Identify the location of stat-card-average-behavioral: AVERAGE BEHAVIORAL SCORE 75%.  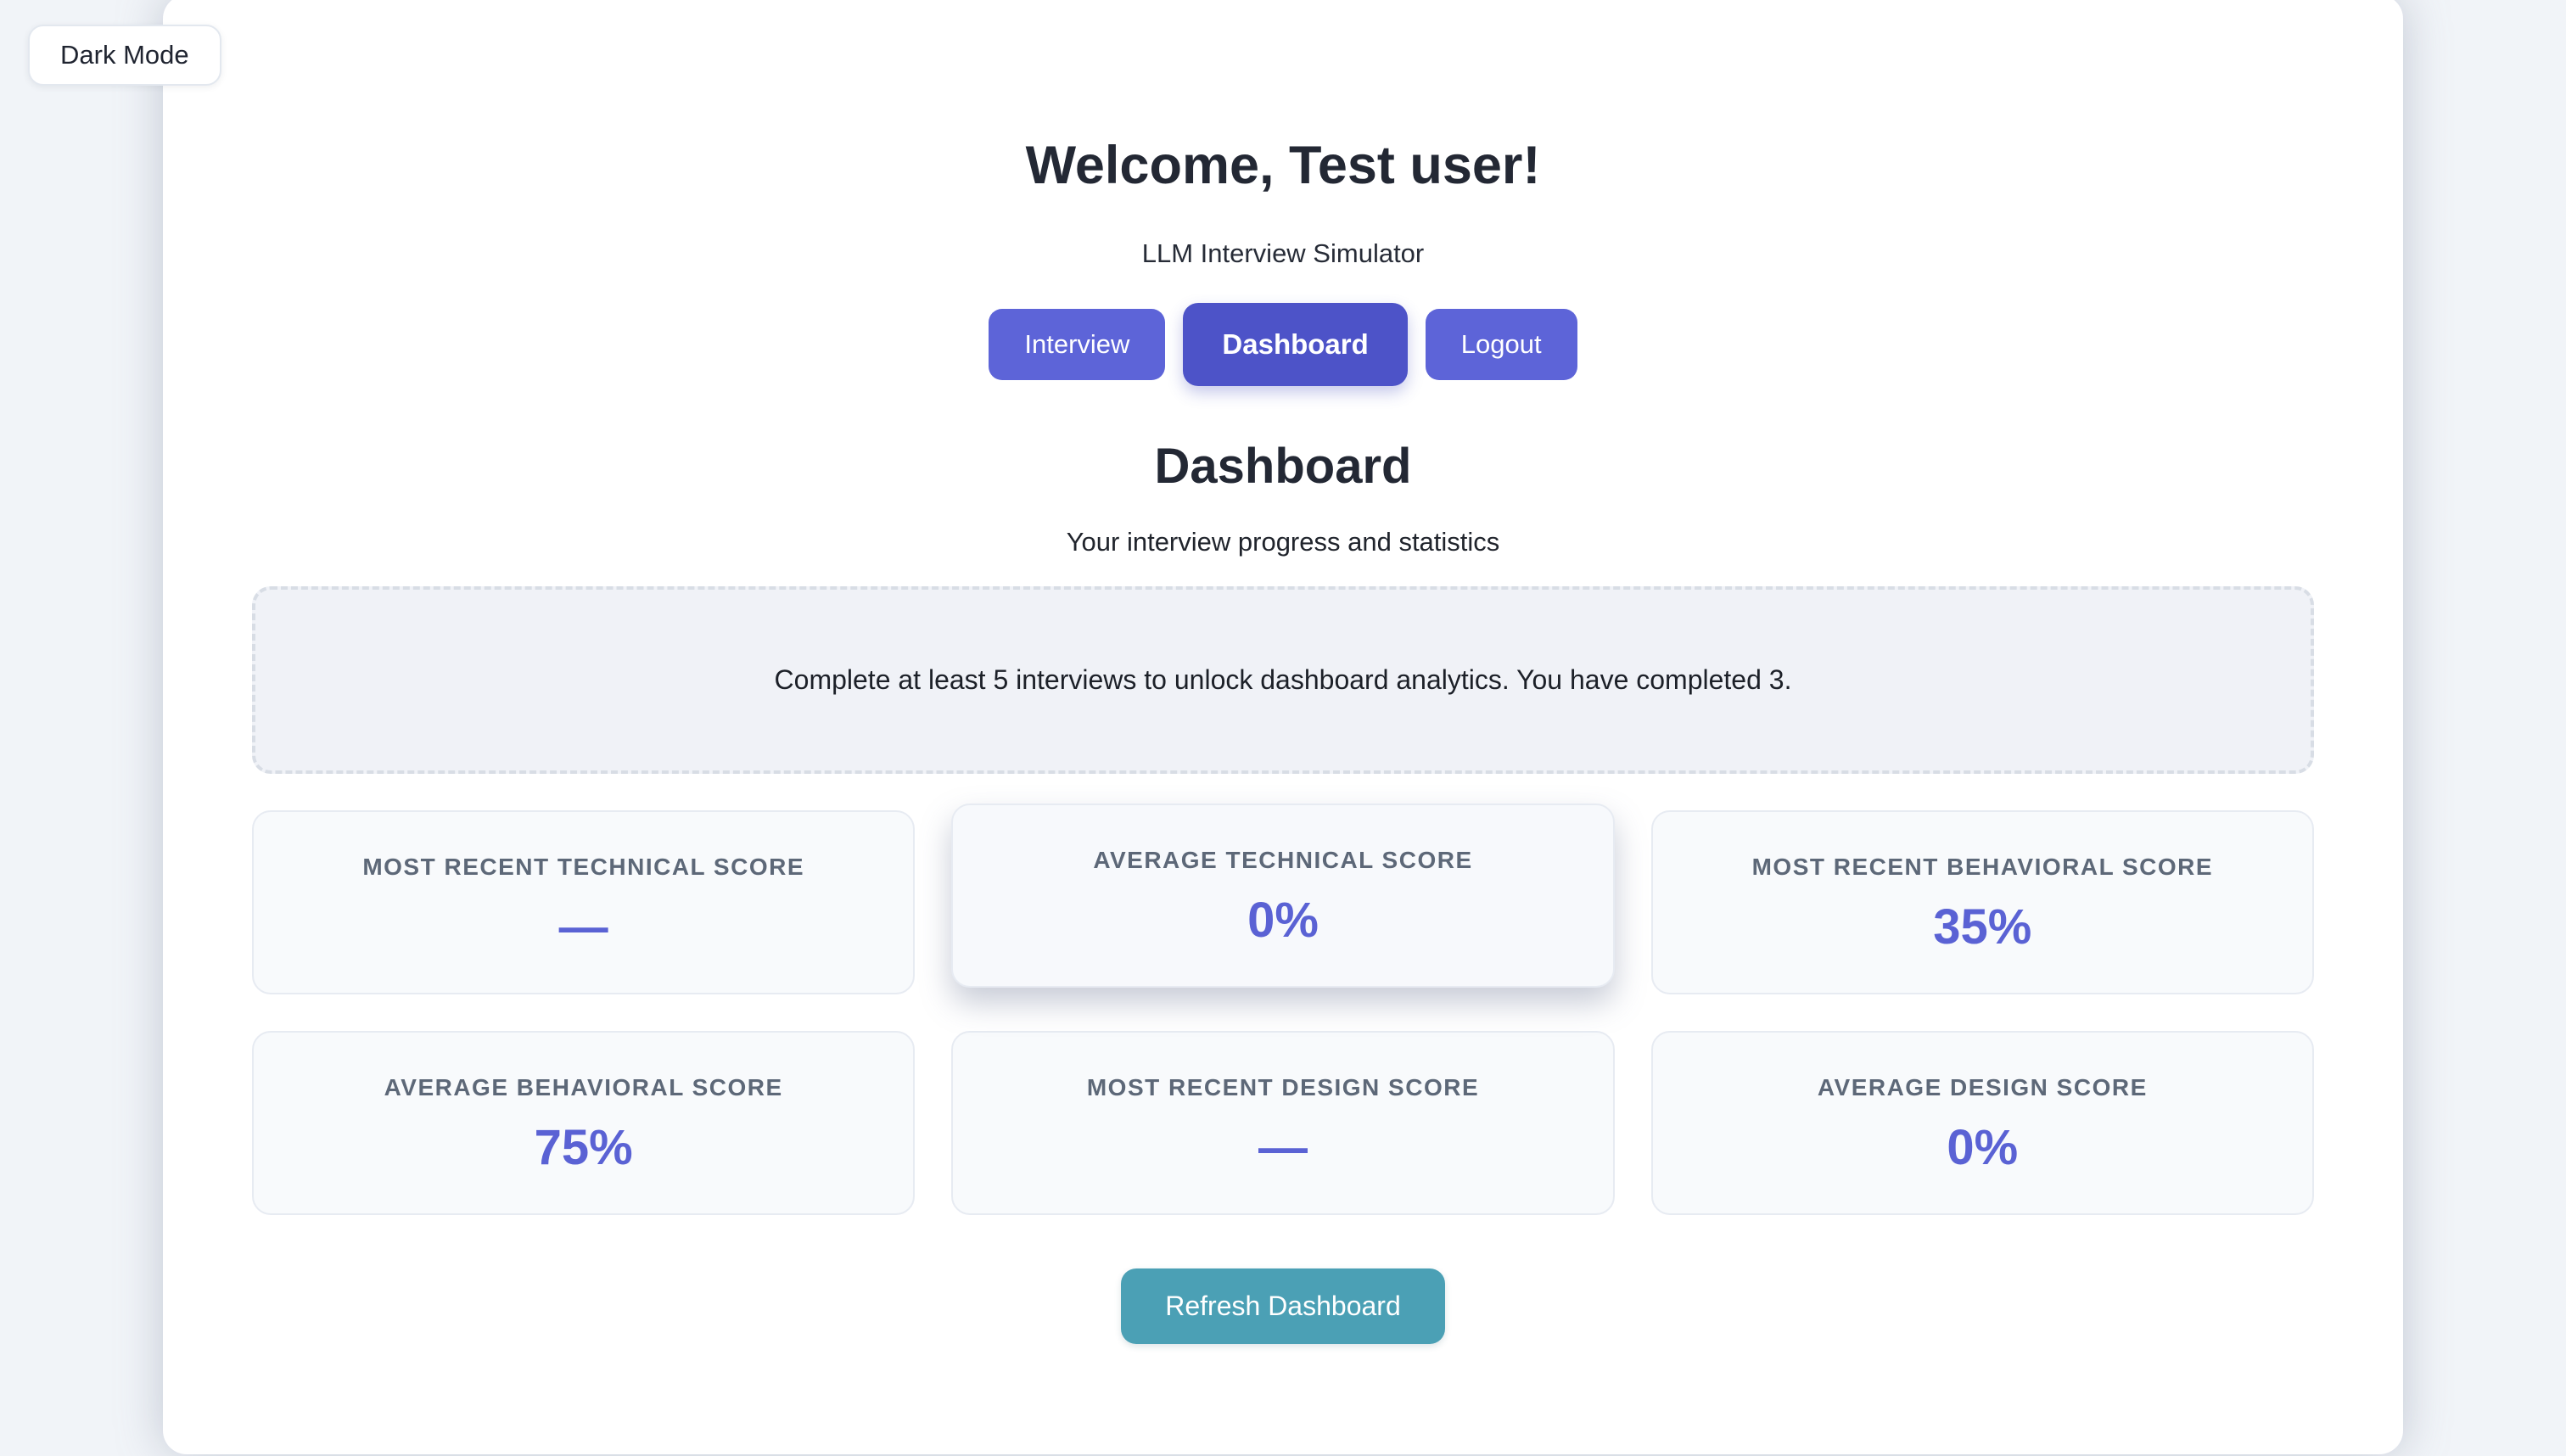
(584, 1123).